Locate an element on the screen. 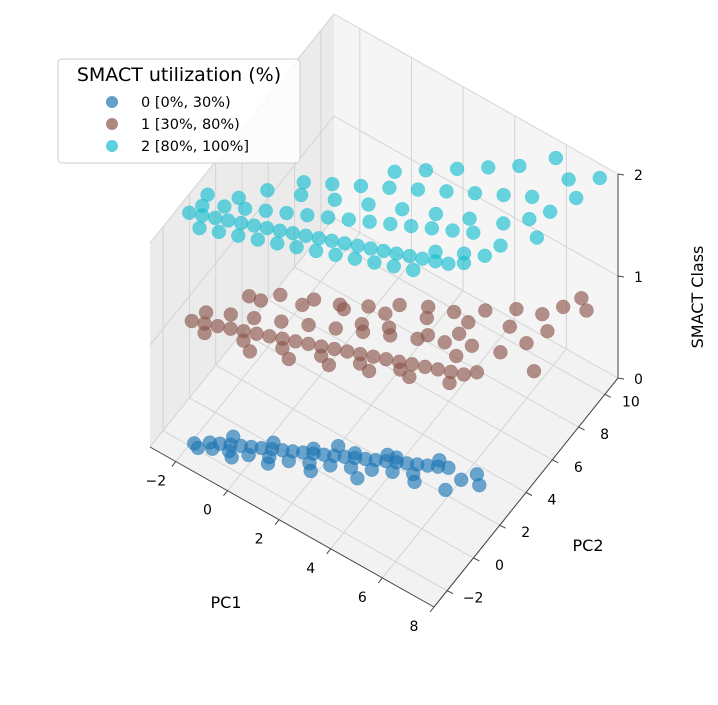  x-tick-label: 8 is located at coordinates (414, 627).